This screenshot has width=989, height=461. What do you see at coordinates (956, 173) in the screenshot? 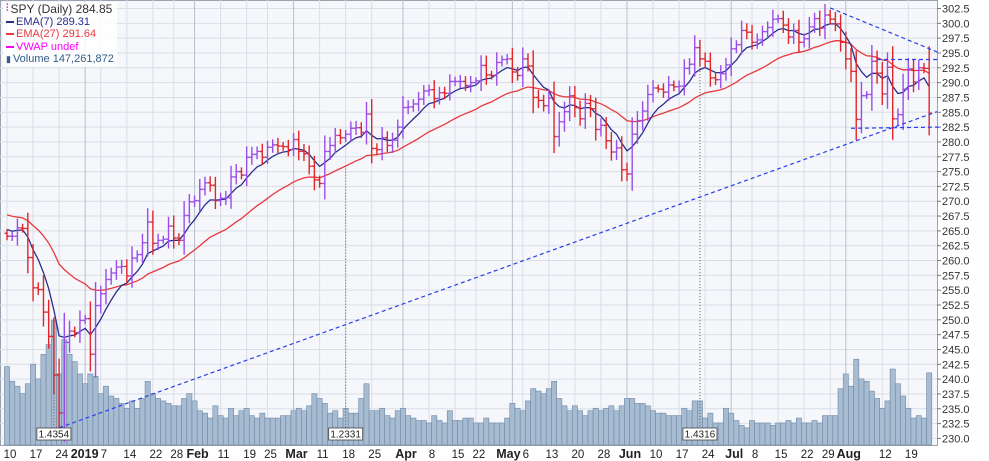
I see `y-tick-label: 275.0` at bounding box center [956, 173].